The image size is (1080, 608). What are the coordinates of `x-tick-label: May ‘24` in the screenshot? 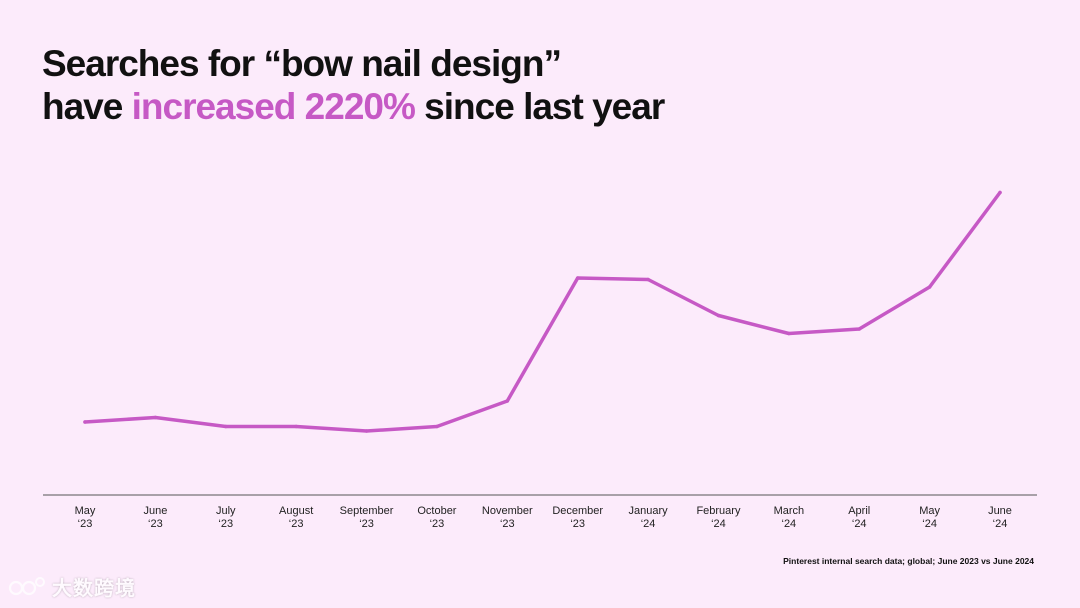 It's located at (929, 517).